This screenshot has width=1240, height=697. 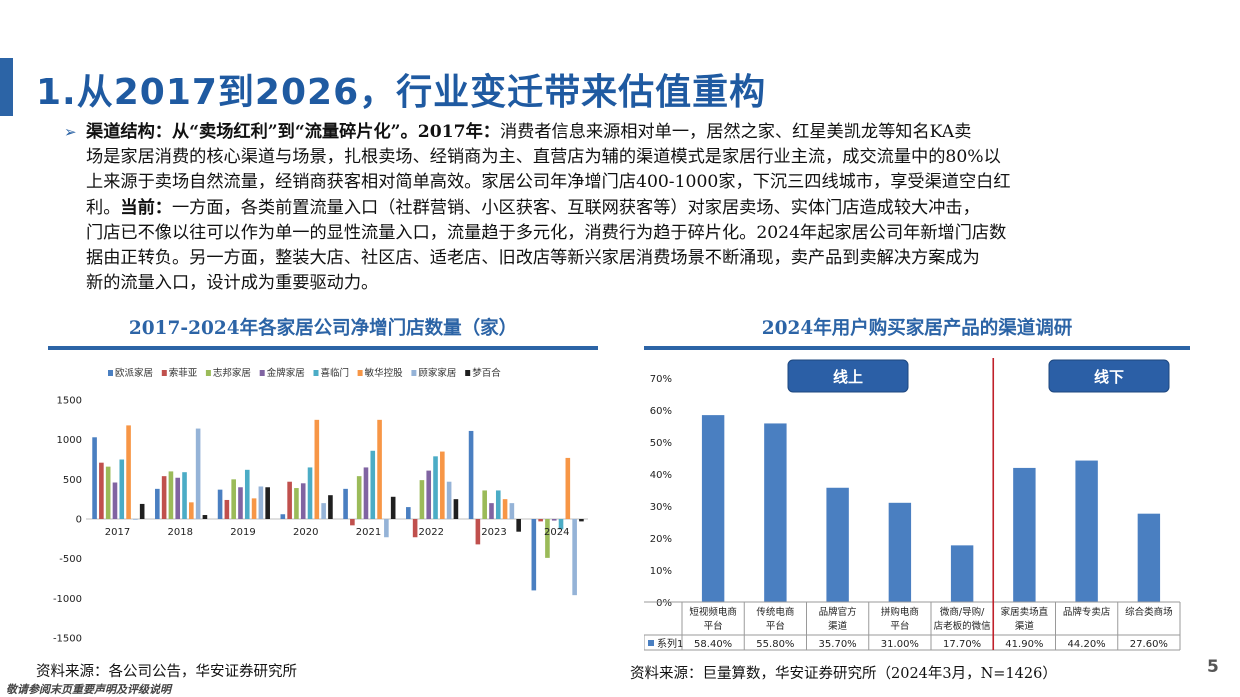 What do you see at coordinates (838, 612) in the screenshot?
I see `category-label: 品牌官方` at bounding box center [838, 612].